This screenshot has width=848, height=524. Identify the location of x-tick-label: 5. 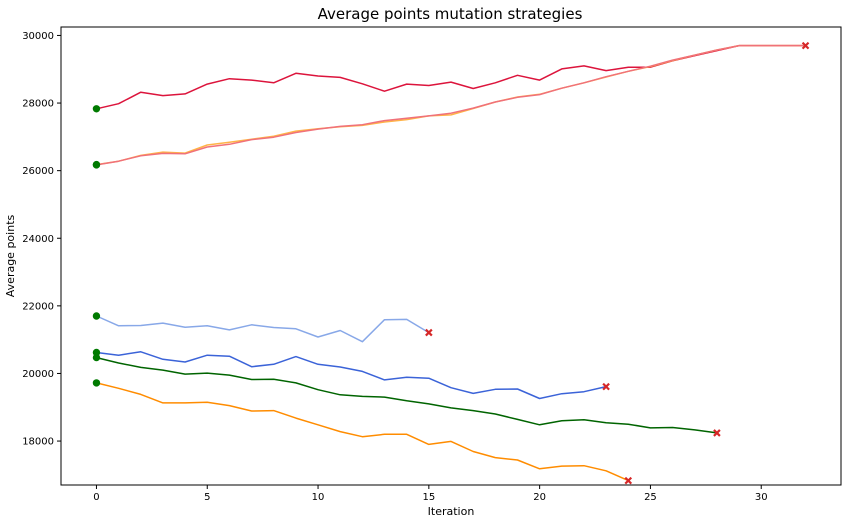
(207, 497).